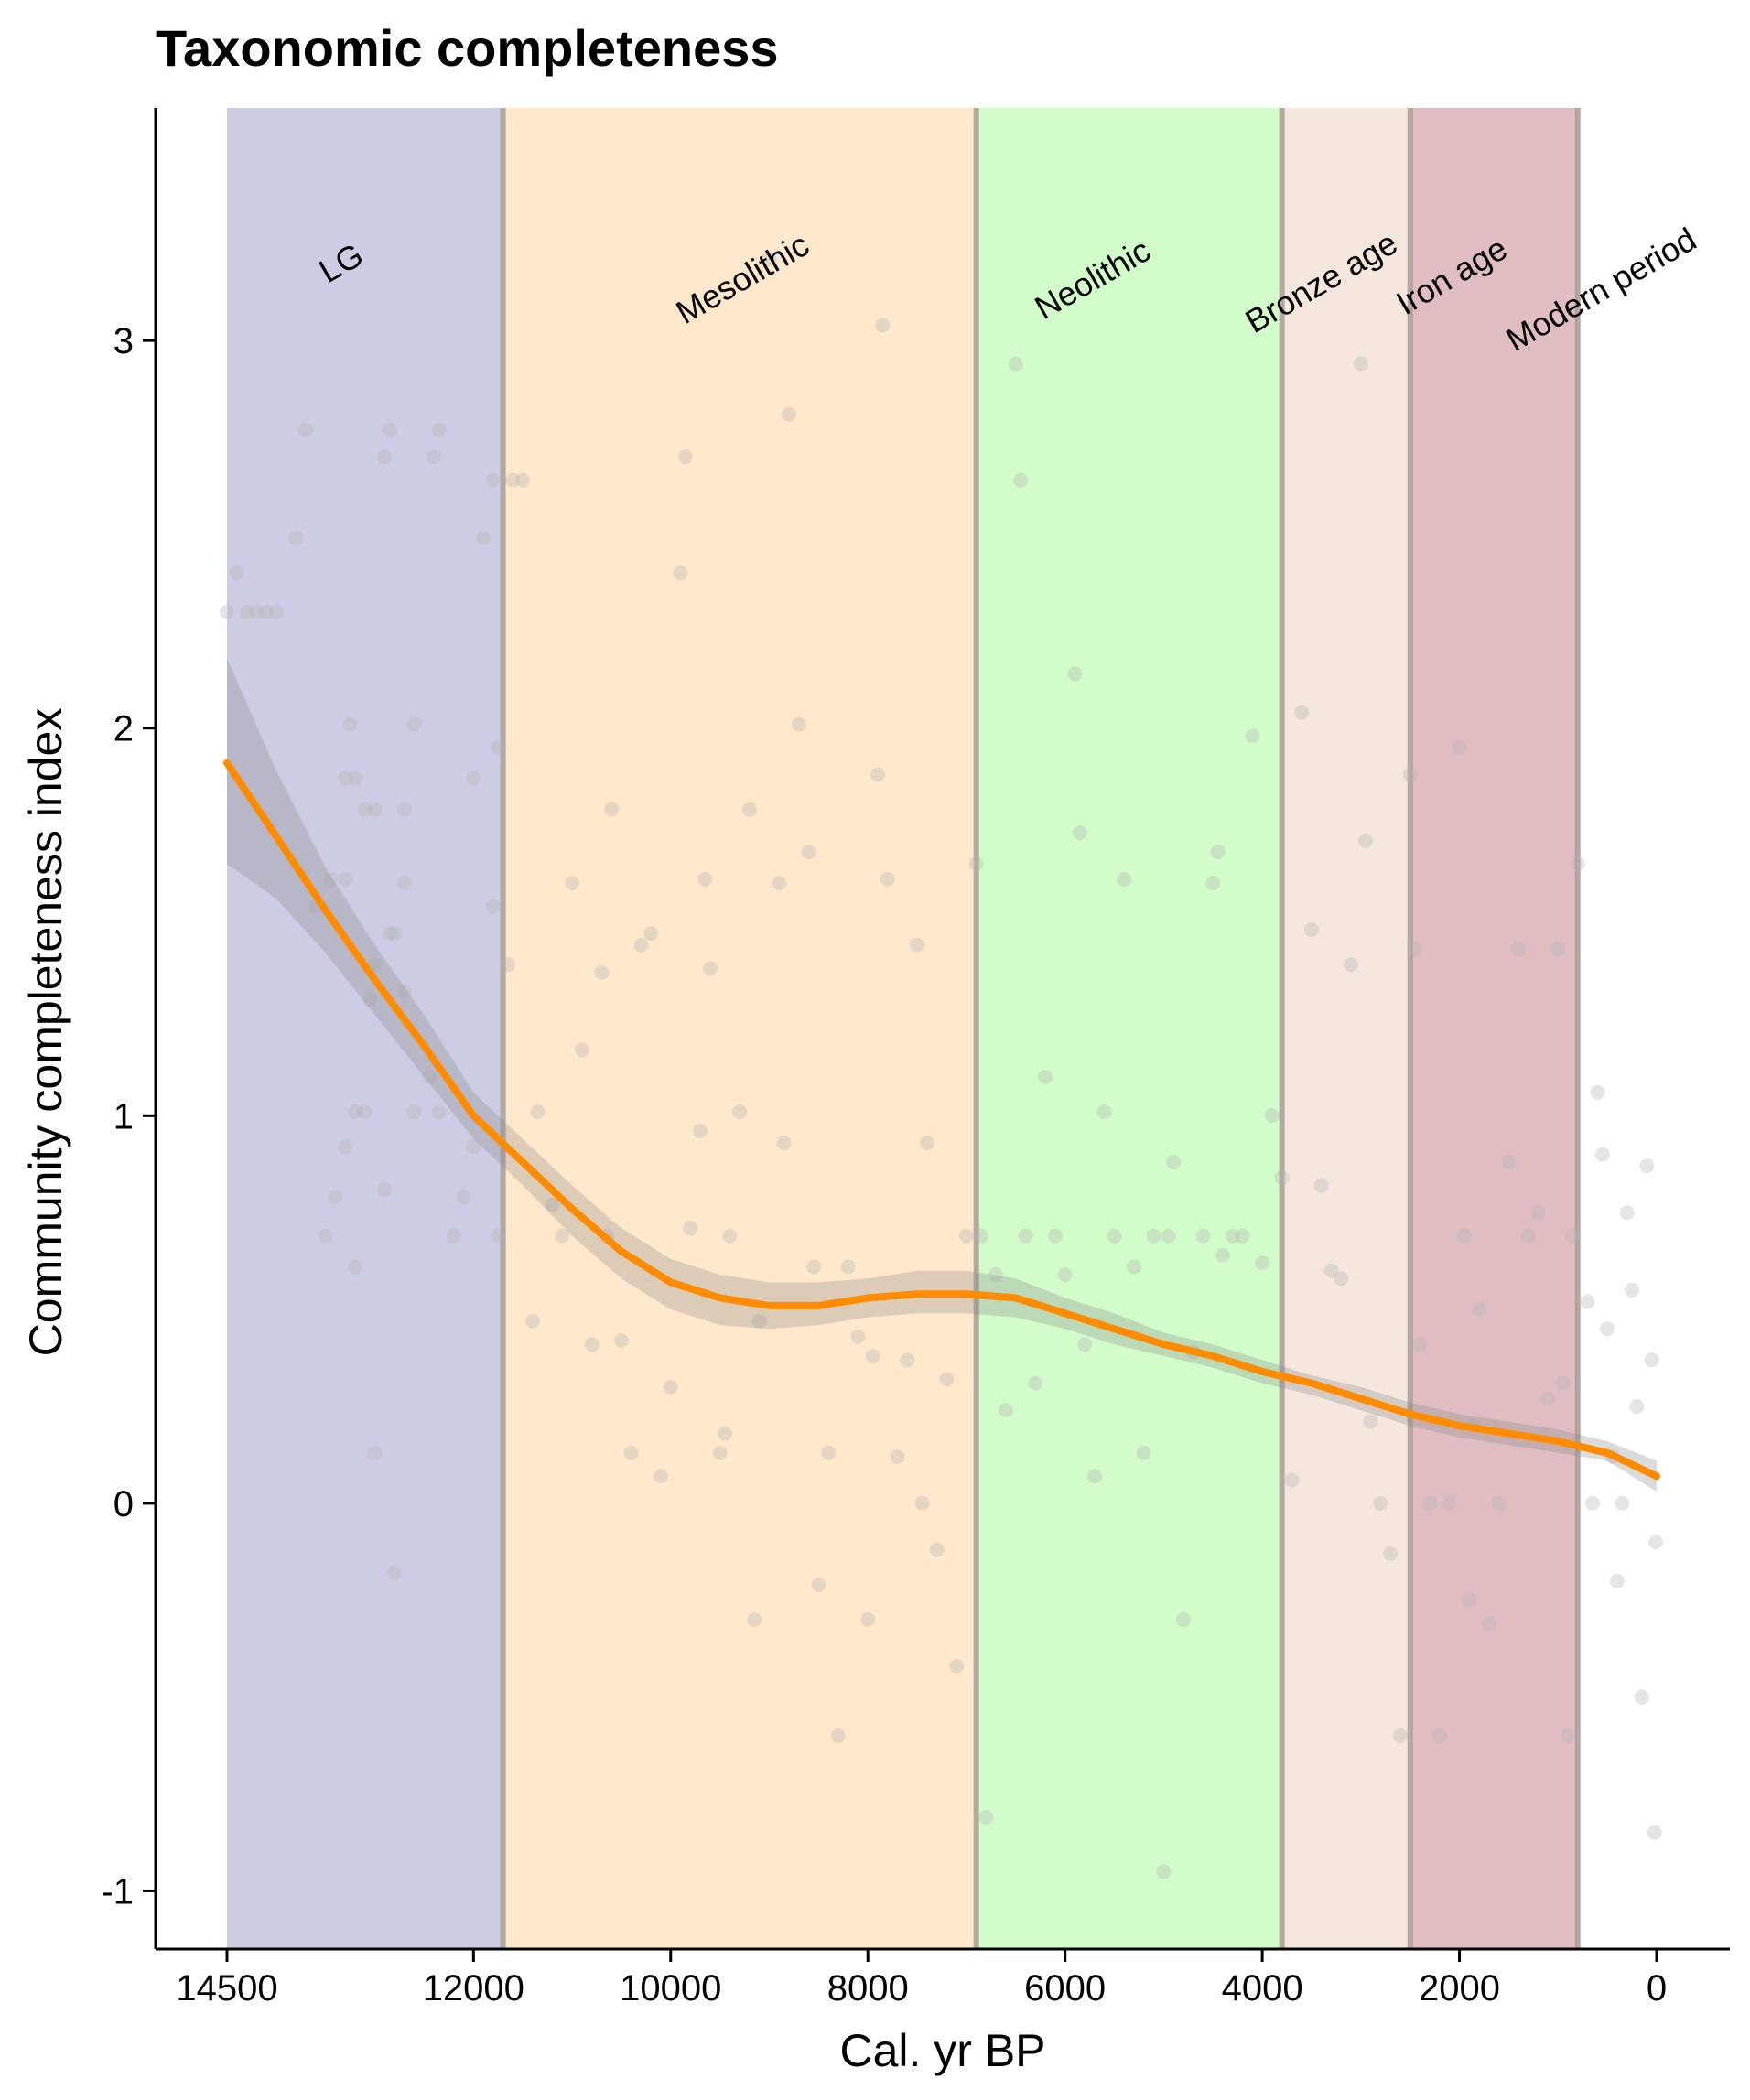 The image size is (1750, 2100). Describe the element at coordinates (1345, 1028) in the screenshot. I see `period-band-bronze-age` at that location.